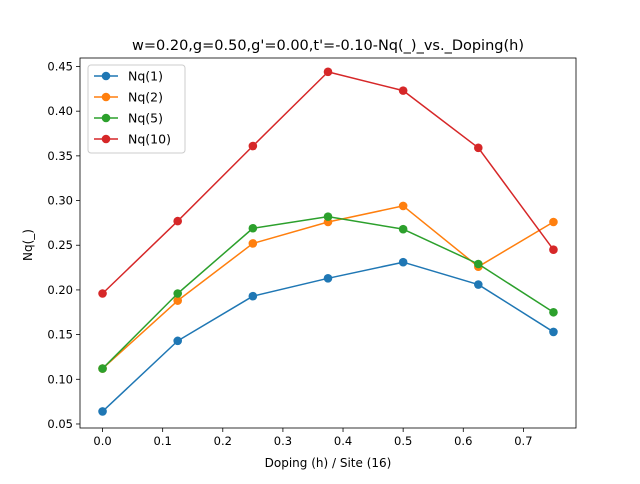 Image resolution: width=640 pixels, height=484 pixels. What do you see at coordinates (145, 118) in the screenshot?
I see `legend-label: Nq(5)` at bounding box center [145, 118].